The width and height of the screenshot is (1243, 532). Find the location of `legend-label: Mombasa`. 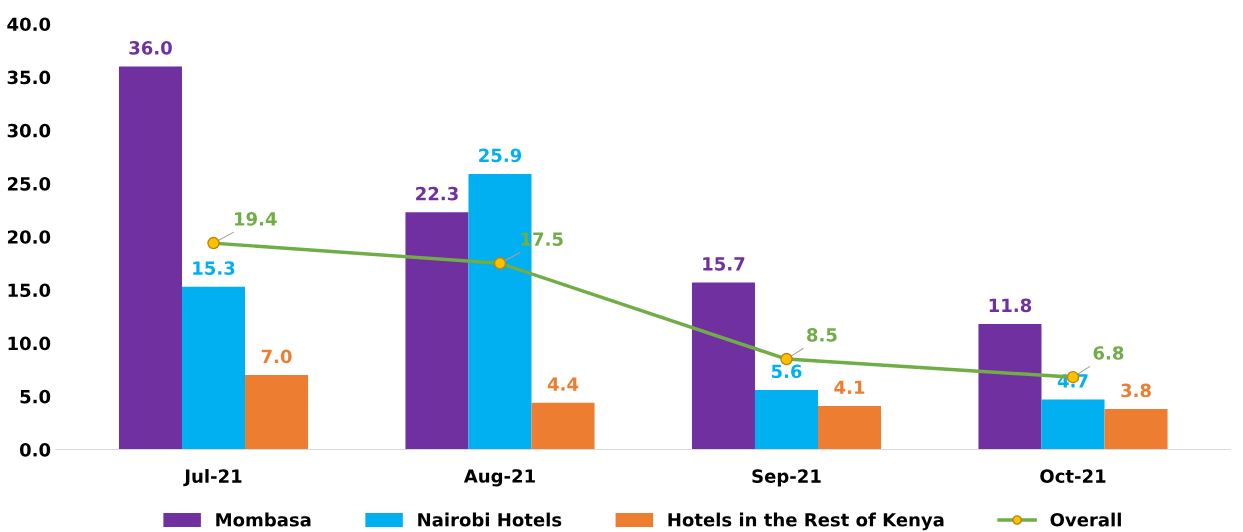

legend-label: Mombasa is located at coordinates (263, 519).